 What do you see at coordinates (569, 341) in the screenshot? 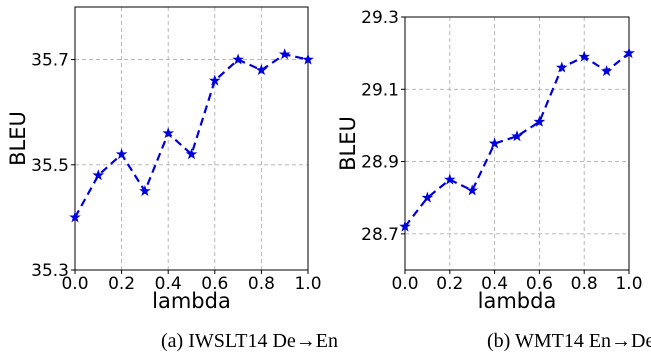
I see `subfigure-caption: (b) WMT14 En→De` at bounding box center [569, 341].